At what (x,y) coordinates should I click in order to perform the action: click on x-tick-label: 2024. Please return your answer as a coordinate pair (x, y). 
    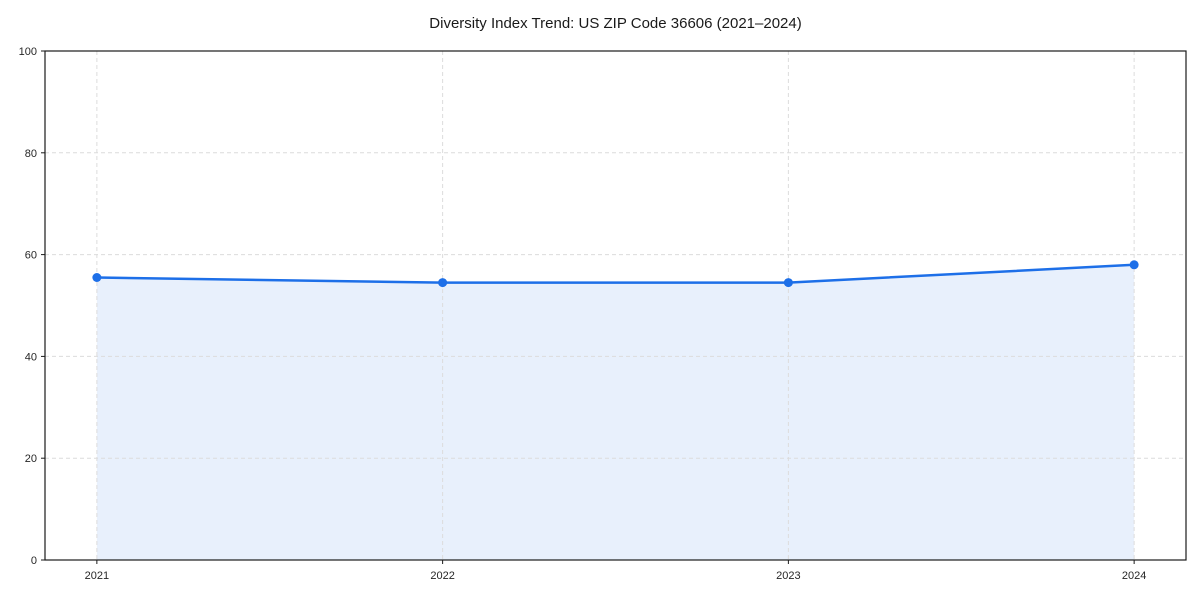
    Looking at the image, I should click on (1134, 576).